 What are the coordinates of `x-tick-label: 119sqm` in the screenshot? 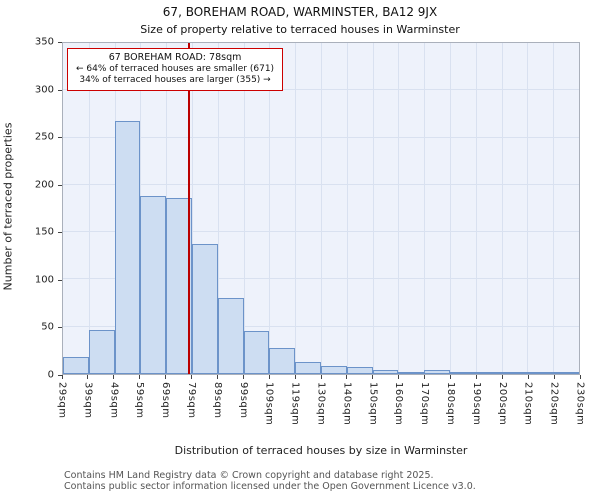 It's located at (295, 404).